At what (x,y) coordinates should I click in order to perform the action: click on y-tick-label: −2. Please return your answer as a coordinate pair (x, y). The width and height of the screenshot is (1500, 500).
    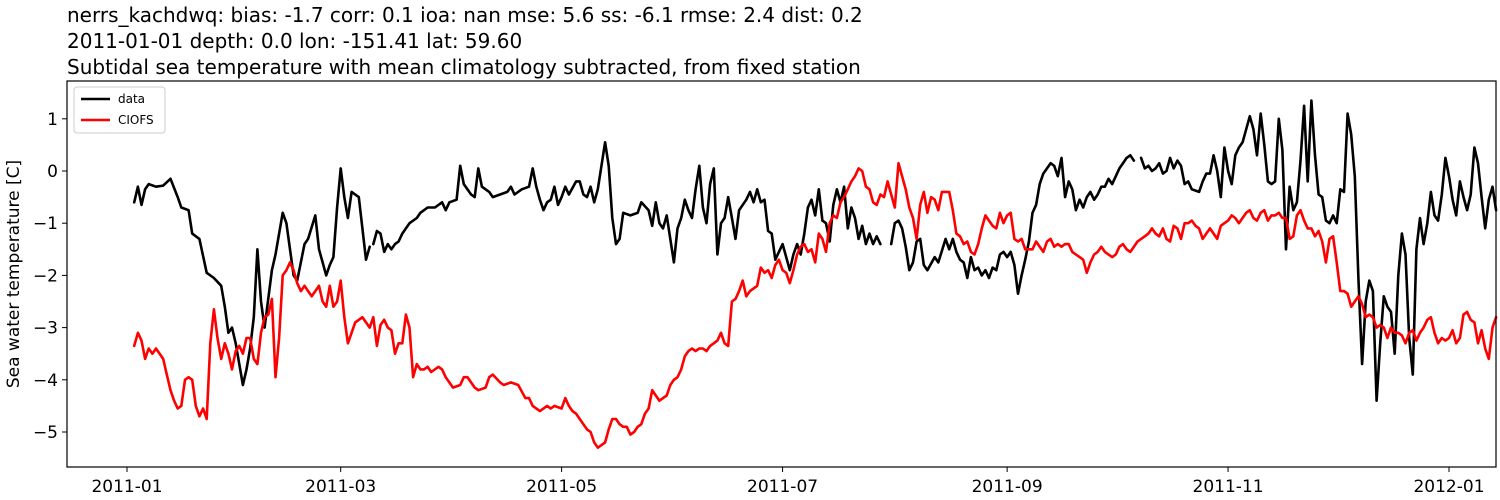
    Looking at the image, I should click on (45, 276).